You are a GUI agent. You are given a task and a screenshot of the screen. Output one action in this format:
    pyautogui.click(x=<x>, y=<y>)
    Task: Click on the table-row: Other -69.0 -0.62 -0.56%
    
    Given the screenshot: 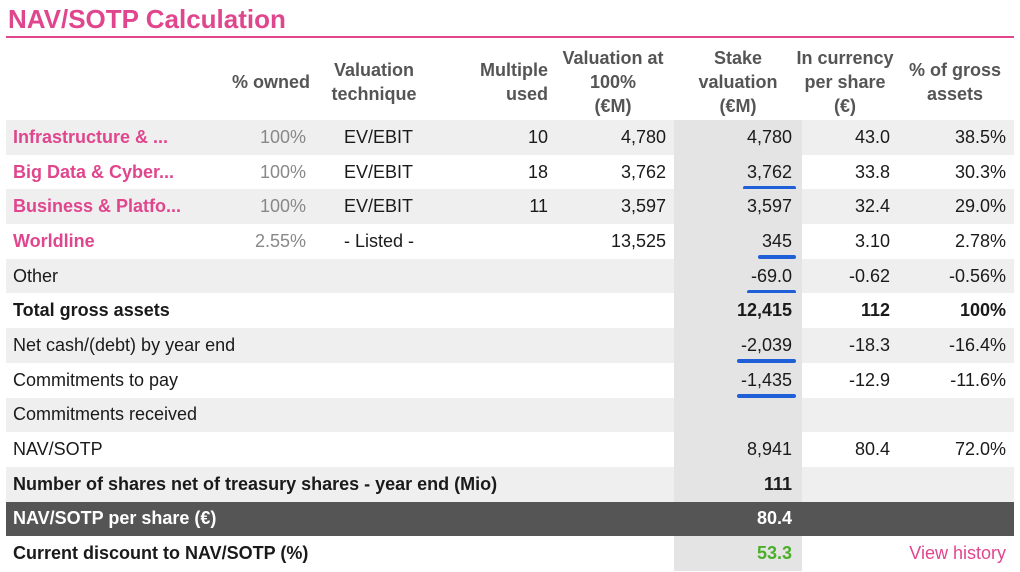 What is the action you would take?
    pyautogui.click(x=510, y=276)
    